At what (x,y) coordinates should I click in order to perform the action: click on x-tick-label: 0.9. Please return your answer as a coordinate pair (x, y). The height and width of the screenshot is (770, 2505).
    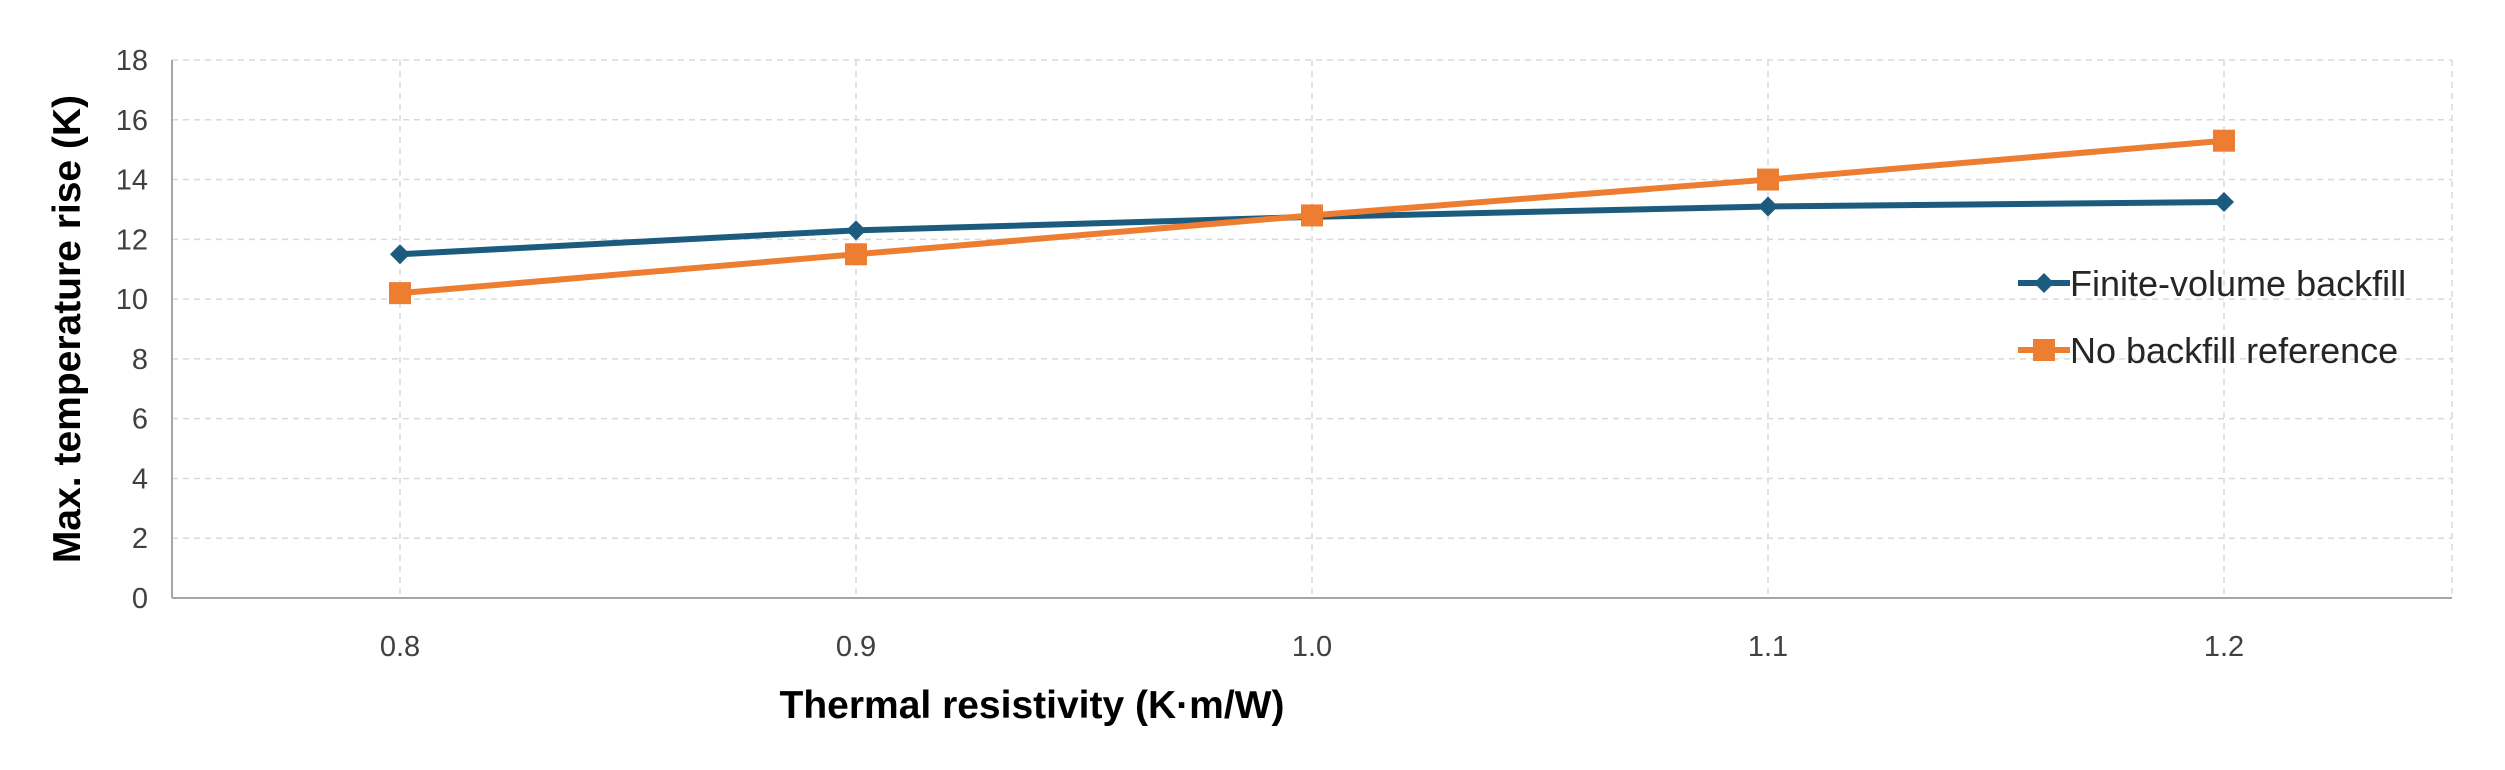
    Looking at the image, I should click on (856, 647).